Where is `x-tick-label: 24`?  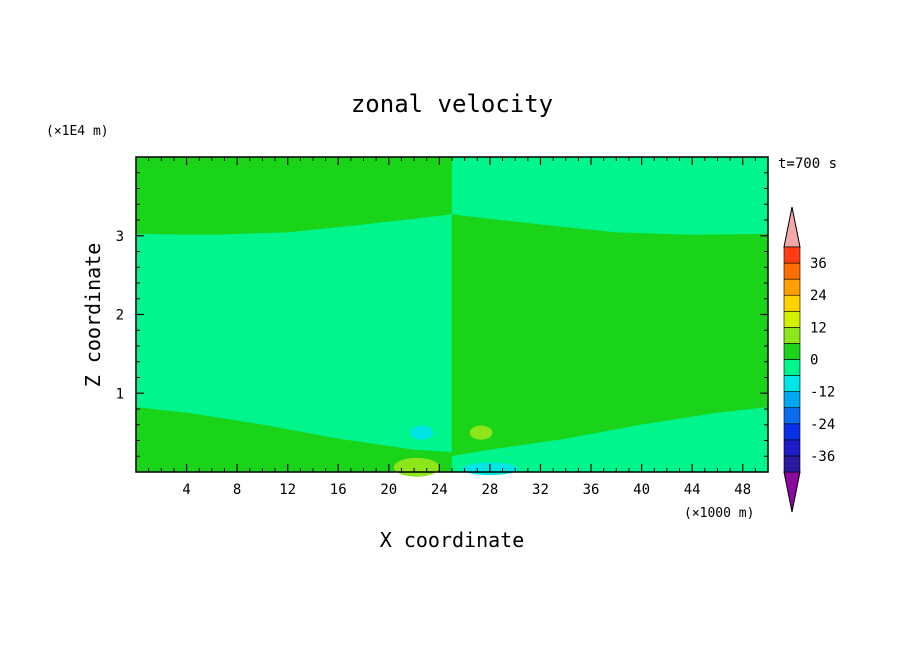 x-tick-label: 24 is located at coordinates (439, 490).